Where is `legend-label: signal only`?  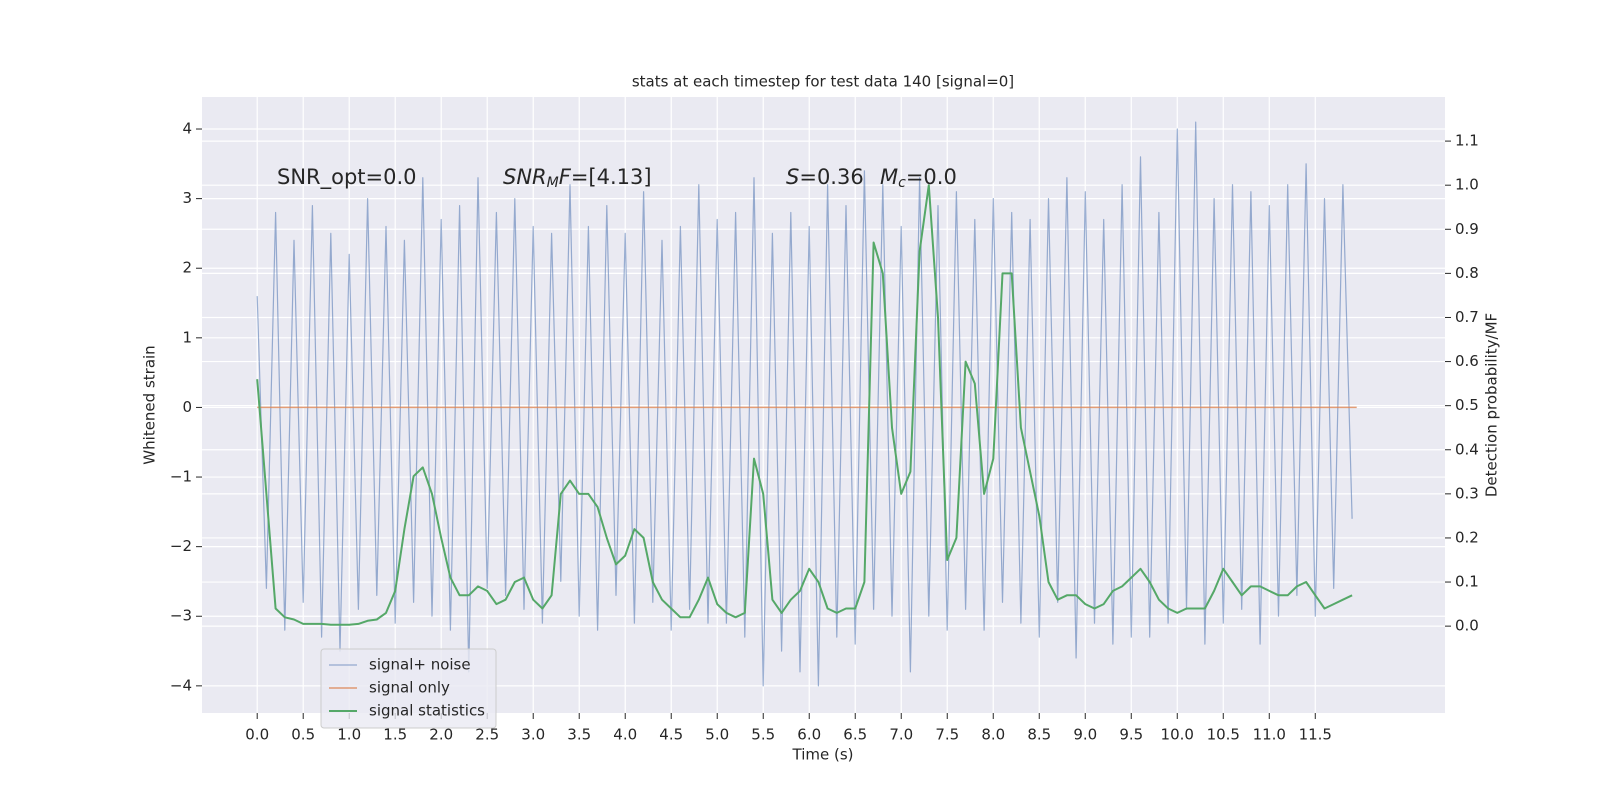
legend-label: signal only is located at coordinates (409, 688).